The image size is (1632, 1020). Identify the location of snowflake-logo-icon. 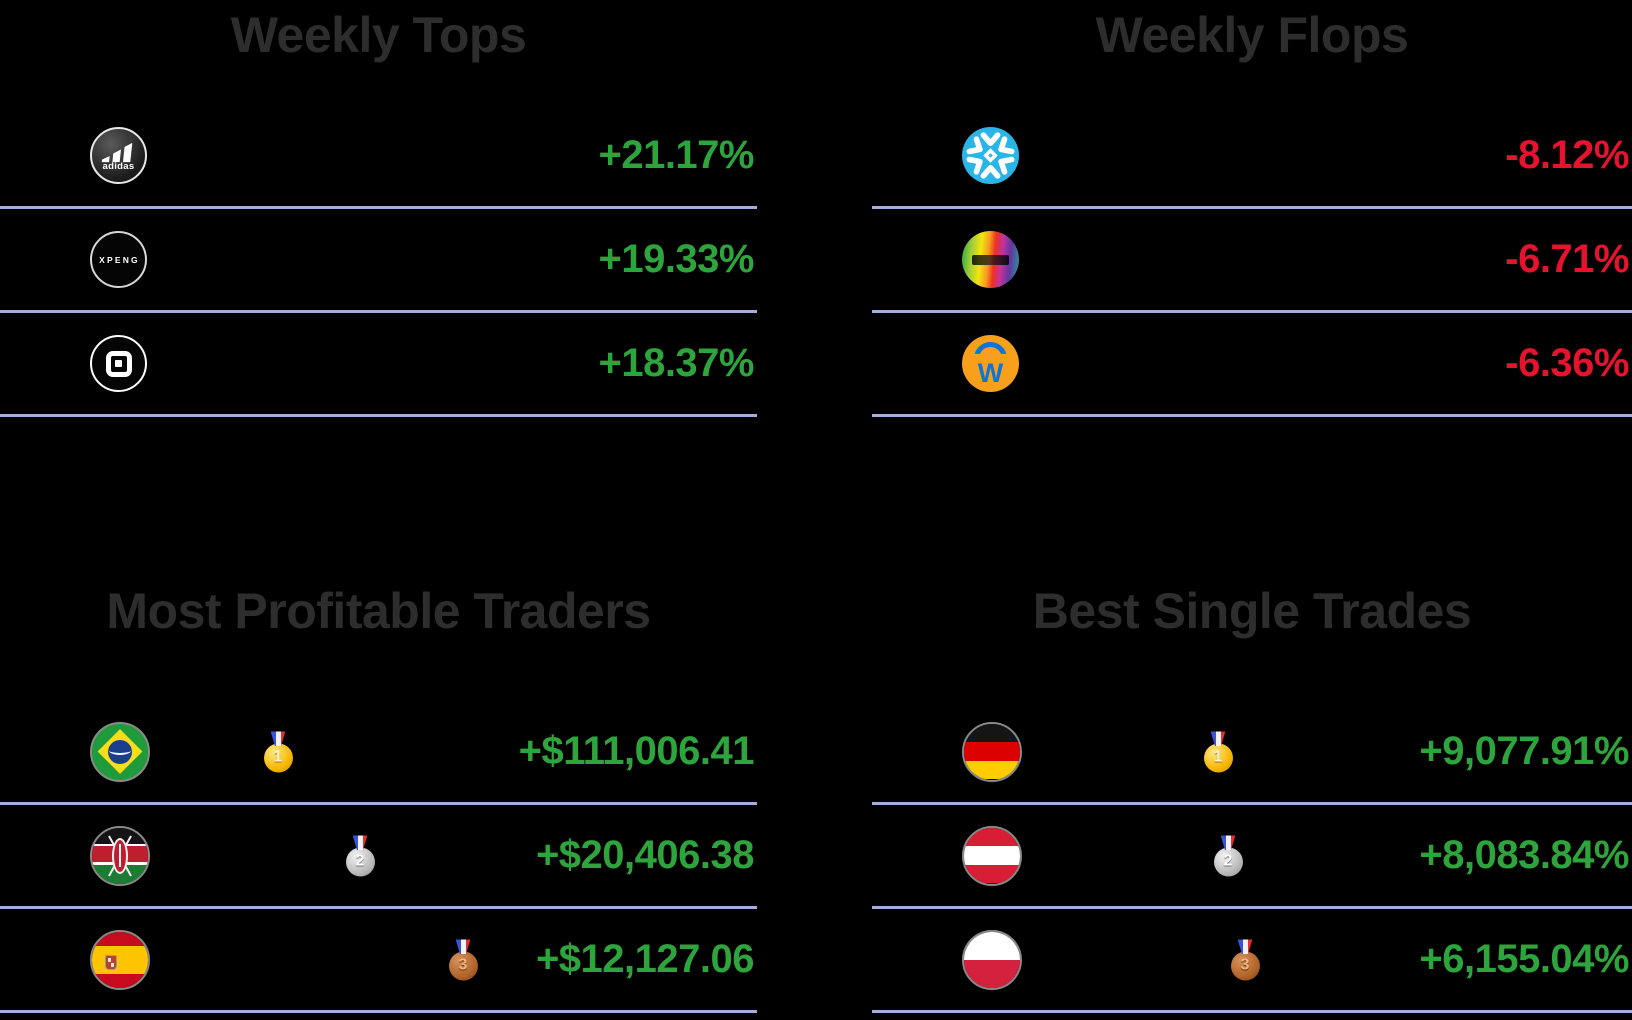
(990, 155).